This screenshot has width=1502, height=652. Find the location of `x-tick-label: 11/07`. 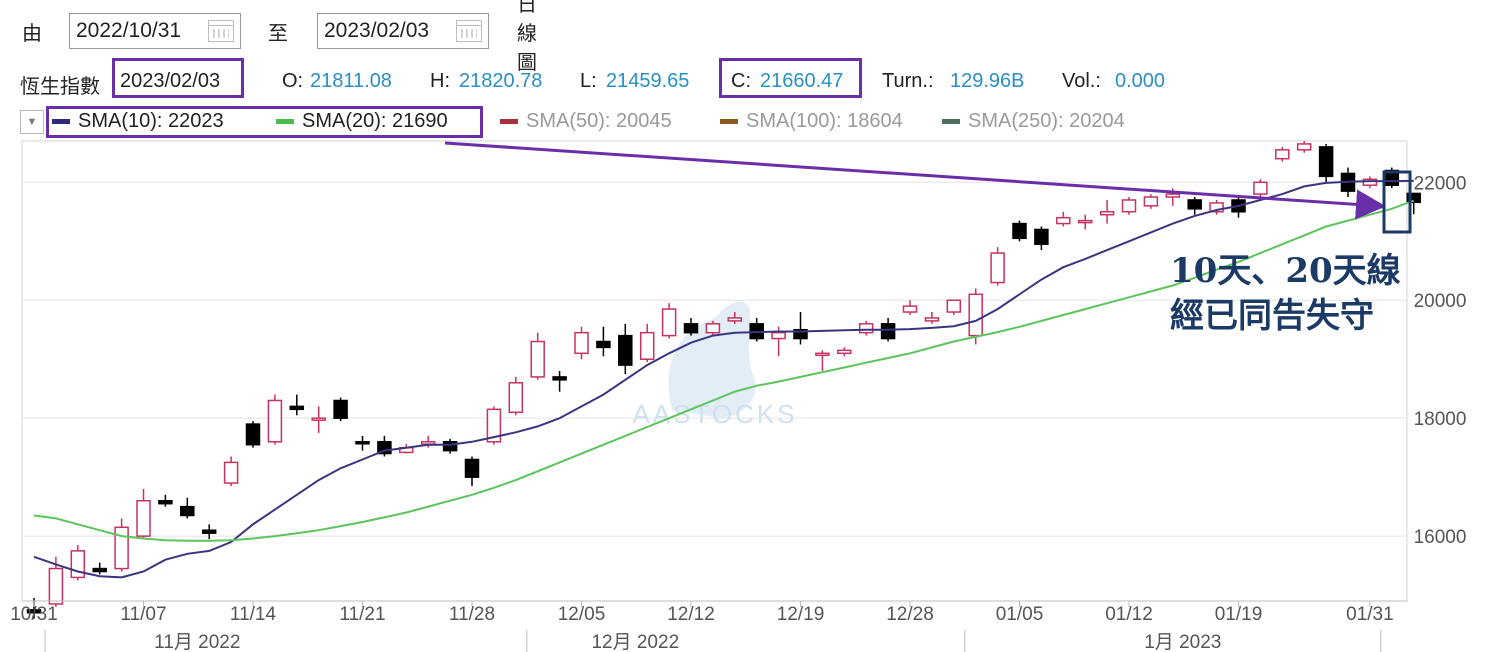

x-tick-label: 11/07 is located at coordinates (143, 614).